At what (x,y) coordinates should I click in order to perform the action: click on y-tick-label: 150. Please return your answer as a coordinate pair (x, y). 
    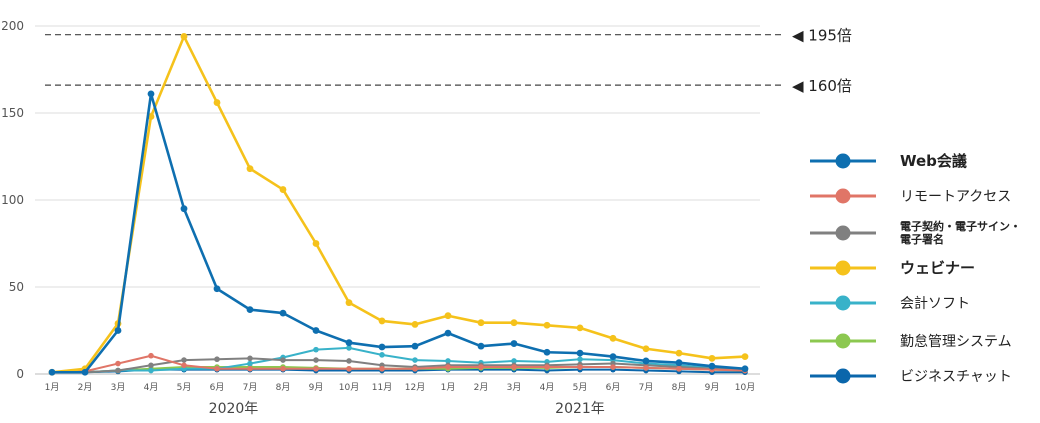
    Looking at the image, I should click on (12, 113).